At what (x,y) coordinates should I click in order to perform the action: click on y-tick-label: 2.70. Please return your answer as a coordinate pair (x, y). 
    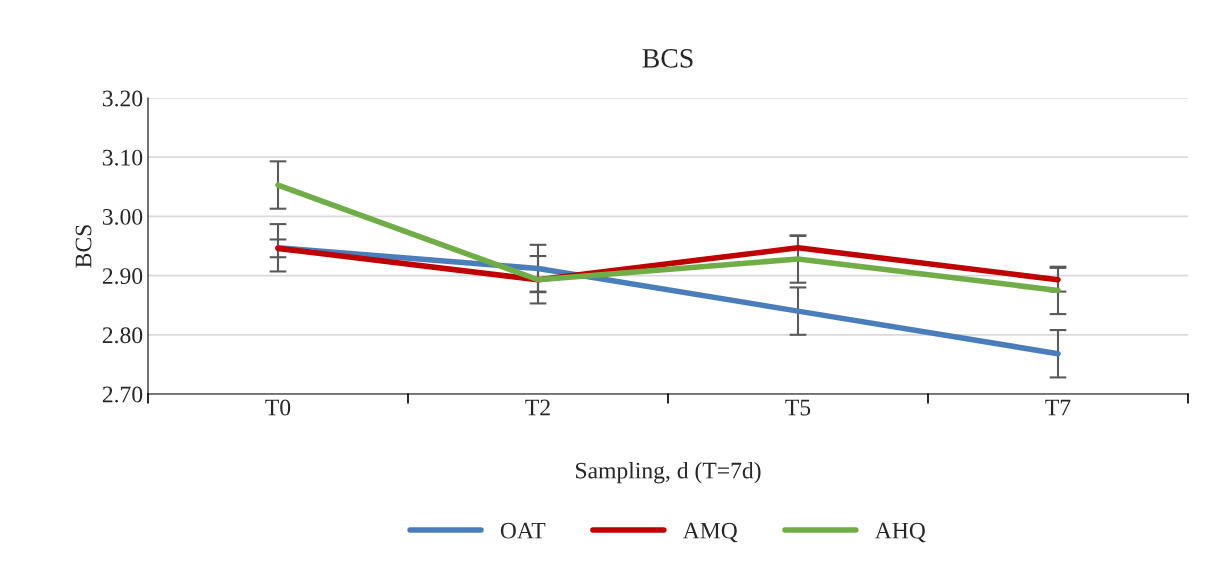
    Looking at the image, I should click on (122, 394).